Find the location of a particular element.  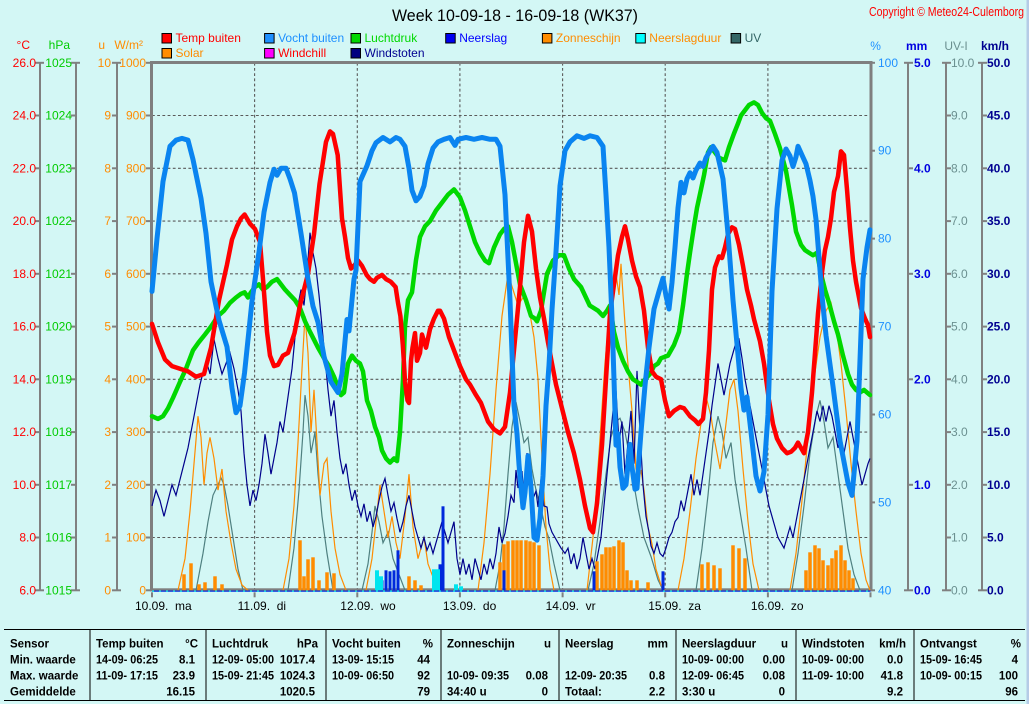

svg-text: Max. waarde is located at coordinates (44, 677).